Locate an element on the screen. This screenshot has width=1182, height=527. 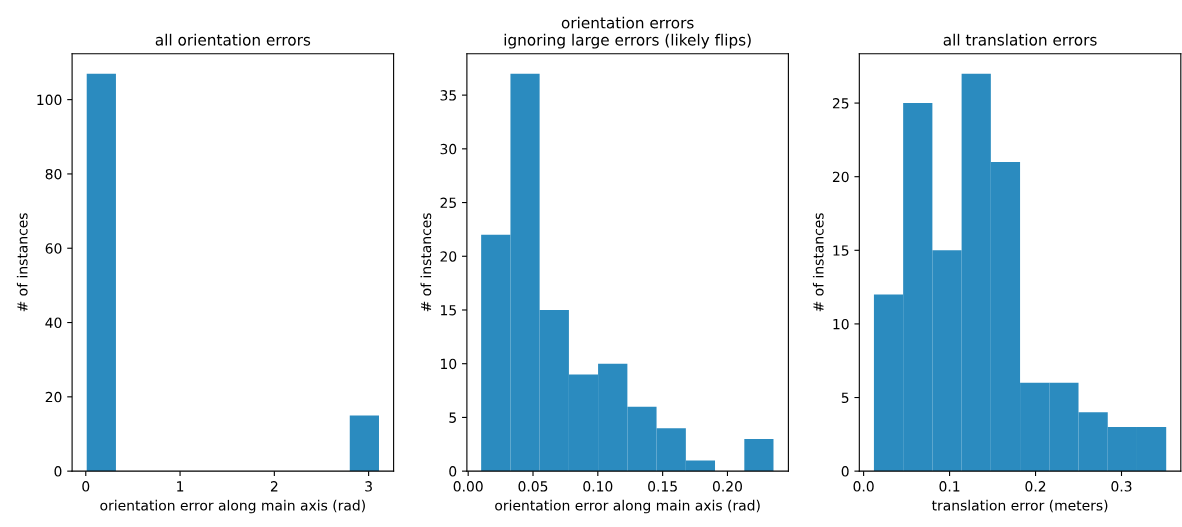
y-tick-label: 80 is located at coordinates (53, 174).